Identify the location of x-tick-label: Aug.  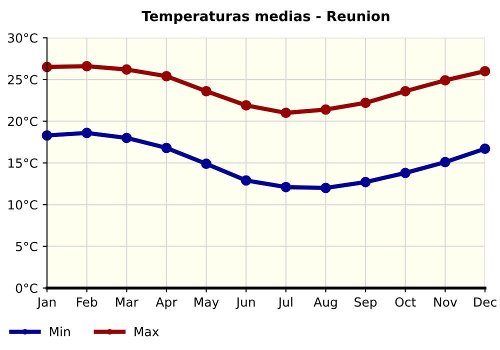
(325, 303).